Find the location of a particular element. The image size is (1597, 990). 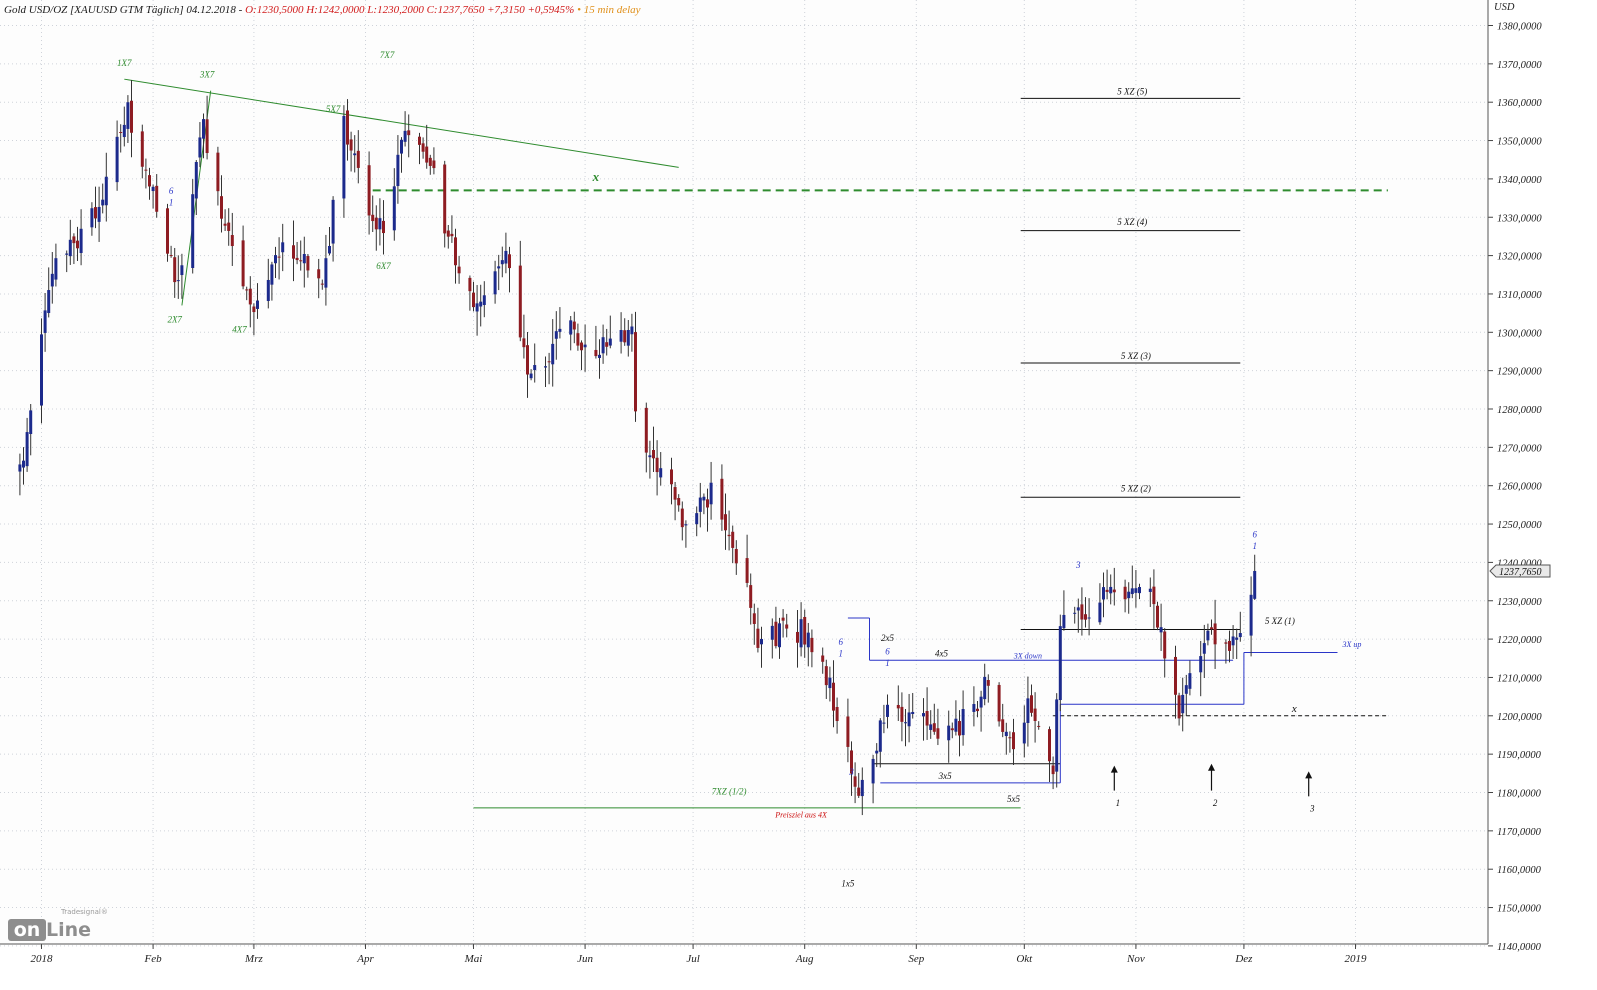

arrow-head is located at coordinates (1211, 767).